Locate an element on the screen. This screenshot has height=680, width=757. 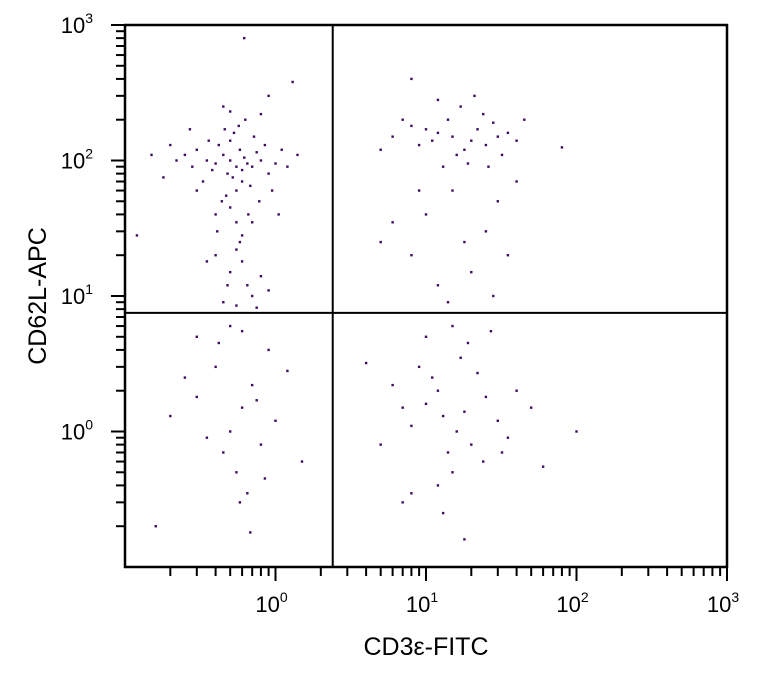
x-axis-label: CD3ε-FITC is located at coordinates (425, 647).